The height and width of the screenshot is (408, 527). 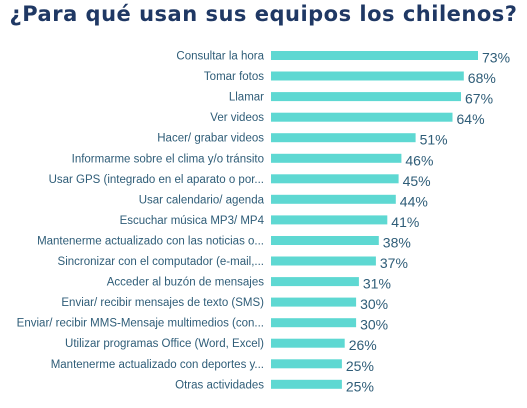 I want to click on category-label: Utilizar programas Office (Word, Excel), so click(x=164, y=344).